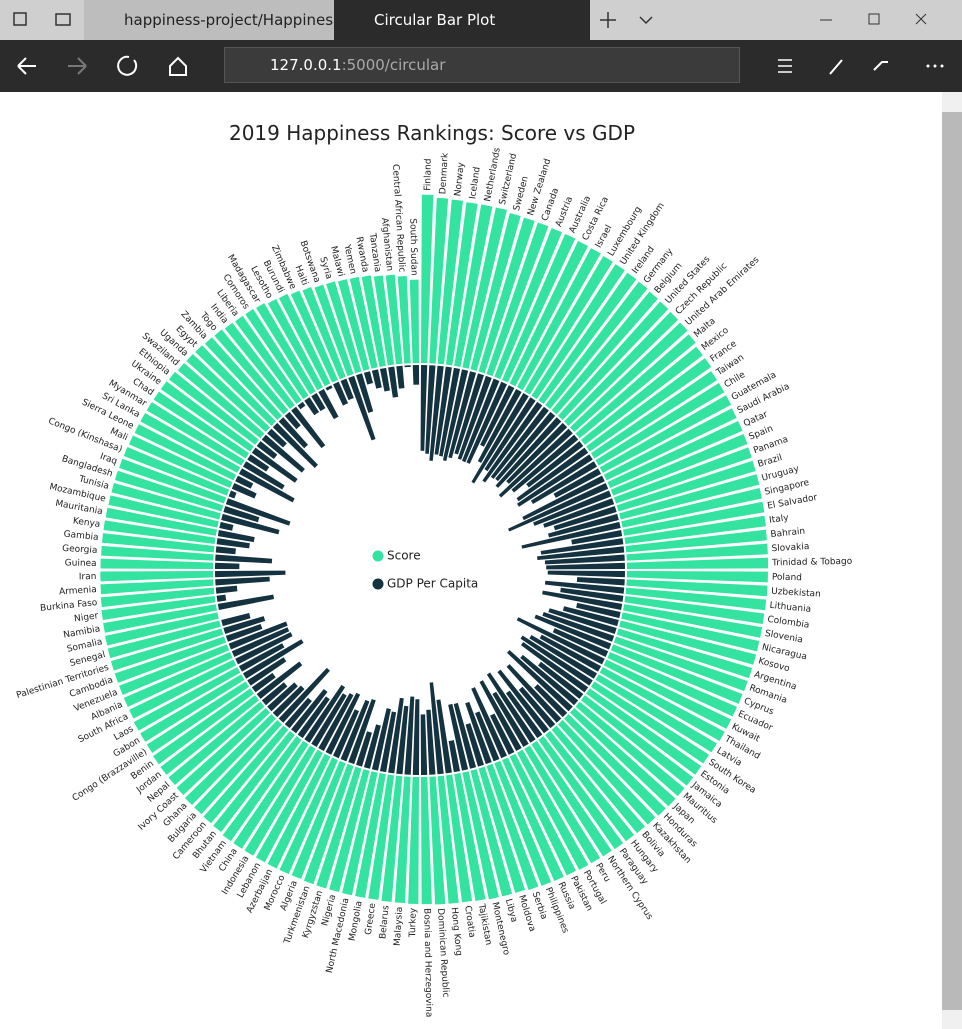 This screenshot has height=1029, width=962. What do you see at coordinates (78, 591) in the screenshot?
I see `country-label: Armenia` at bounding box center [78, 591].